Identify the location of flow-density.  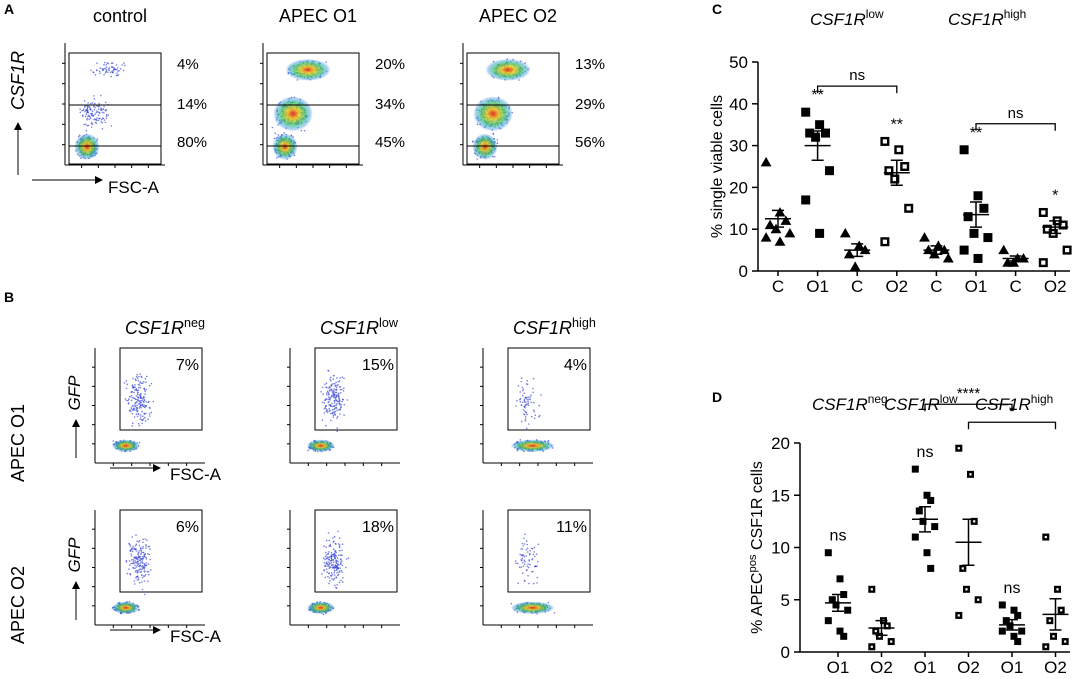
(293, 114).